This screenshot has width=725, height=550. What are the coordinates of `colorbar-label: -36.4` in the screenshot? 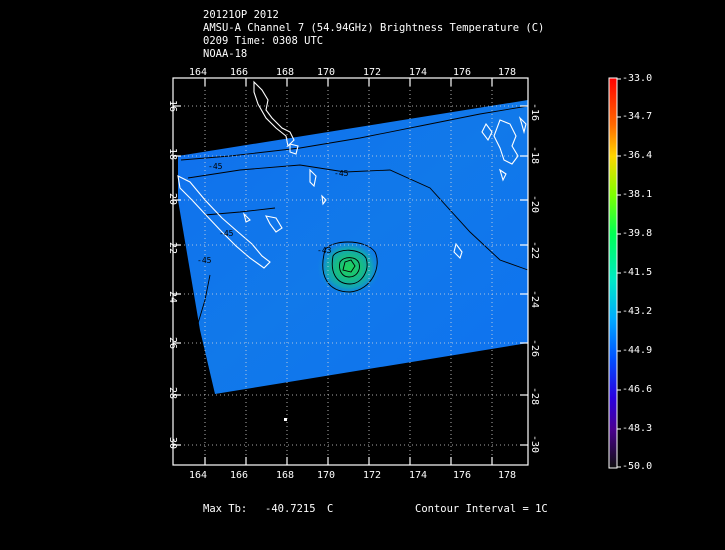 It's located at (637, 155).